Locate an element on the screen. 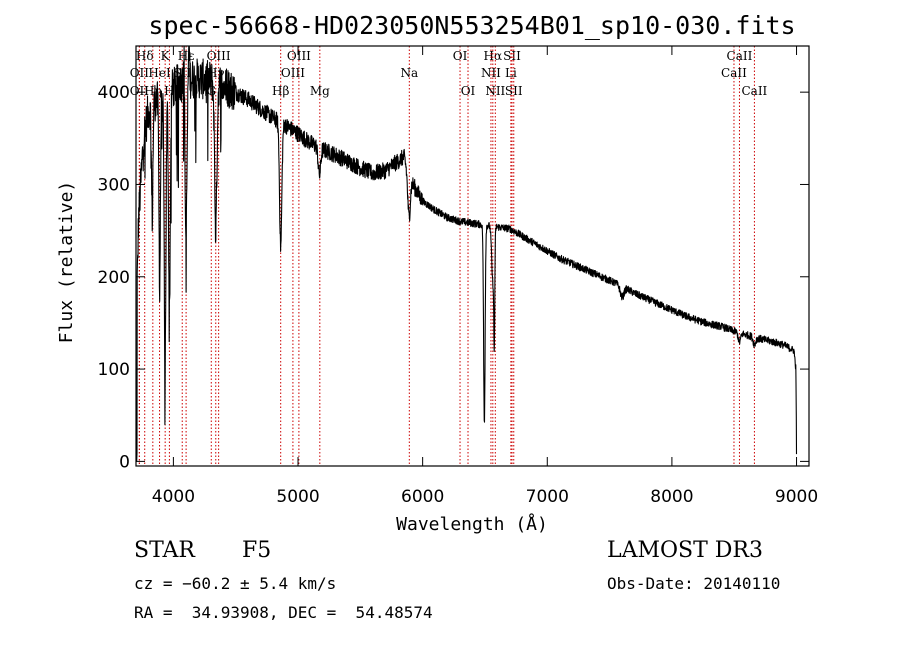 The image size is (900, 649). spectral-line-label: Hδ is located at coordinates (145, 56).